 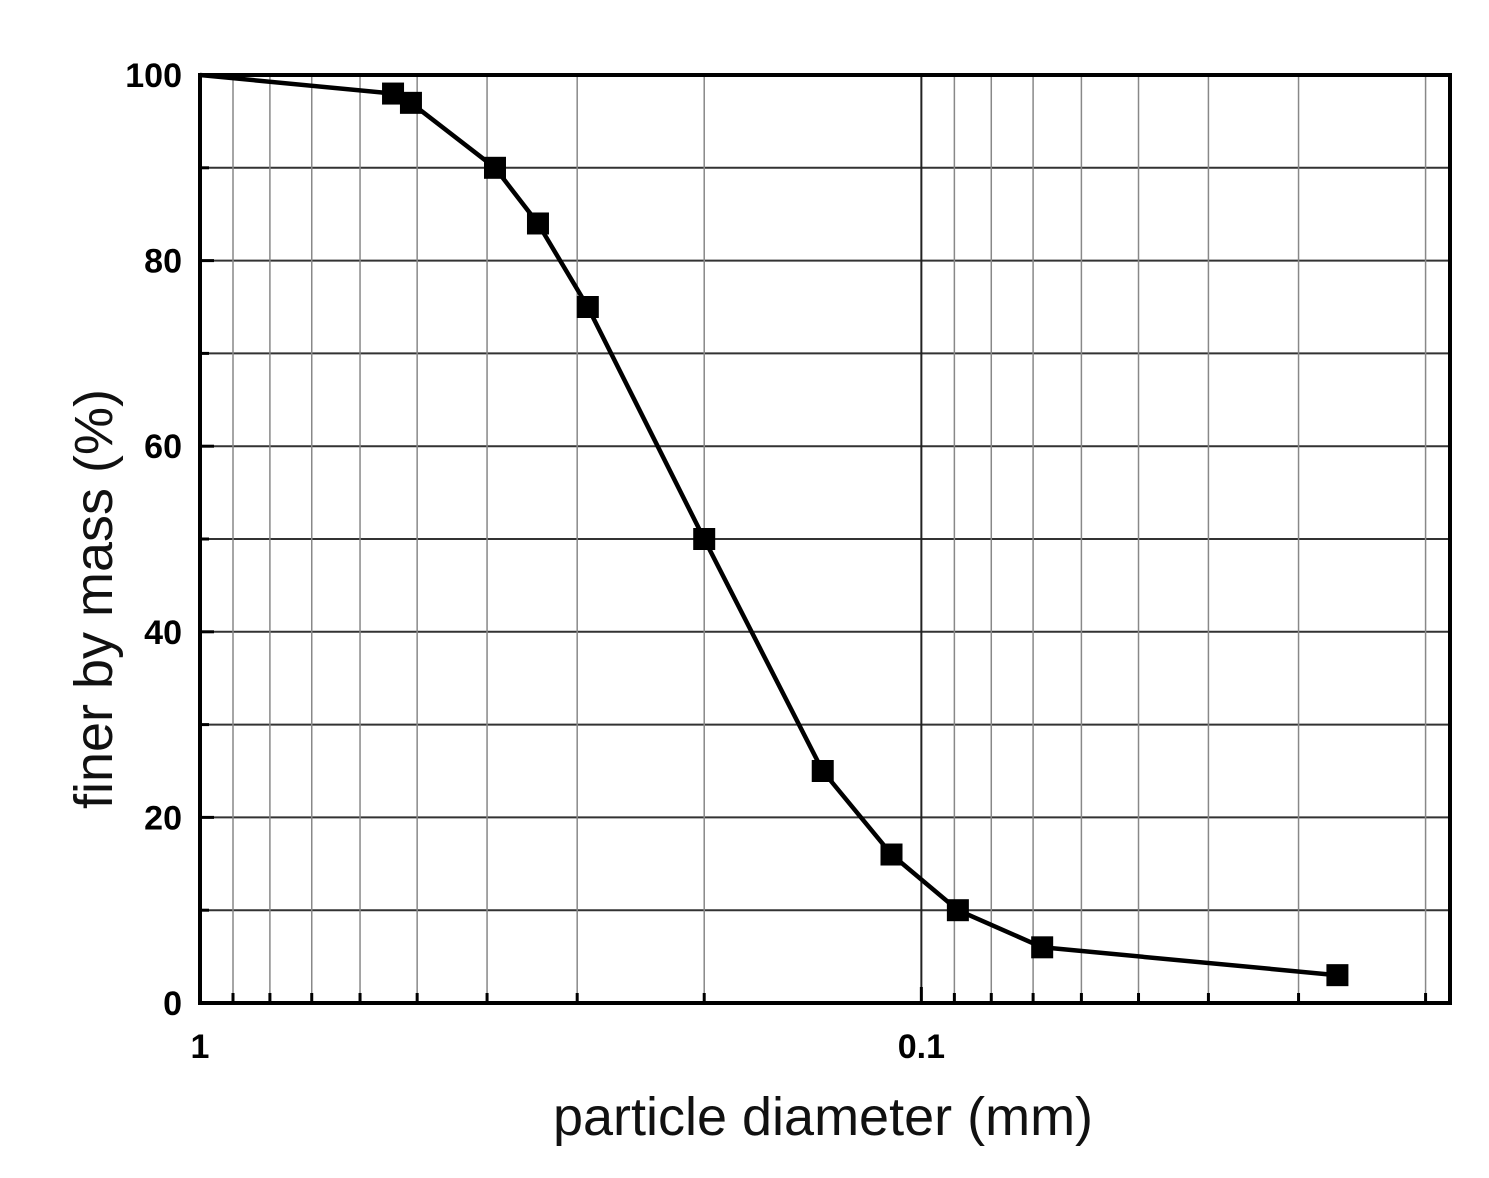 I want to click on y-tick-label: 80, so click(x=163, y=262).